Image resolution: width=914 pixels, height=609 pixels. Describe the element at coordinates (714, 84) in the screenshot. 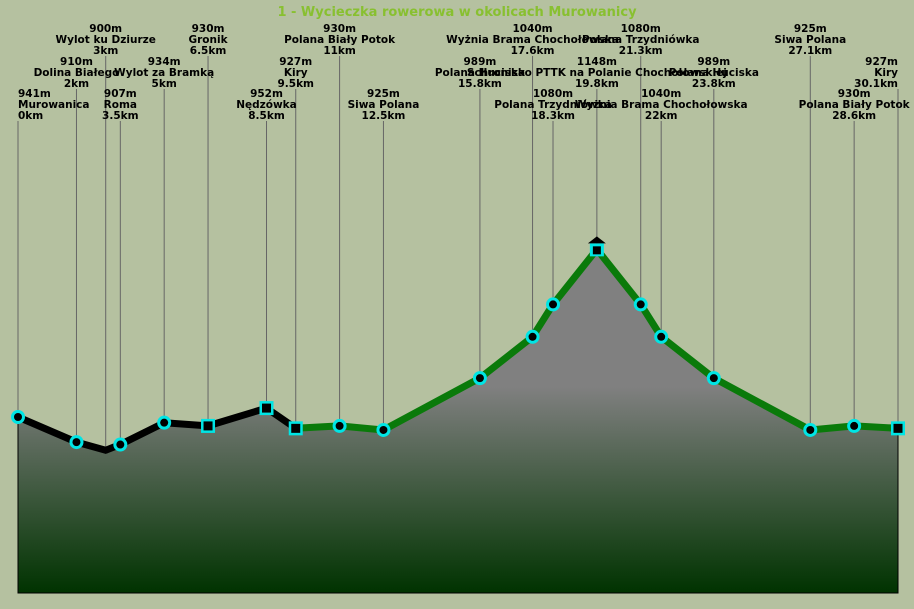

I see `waypoint-distance: 23.8km` at that location.